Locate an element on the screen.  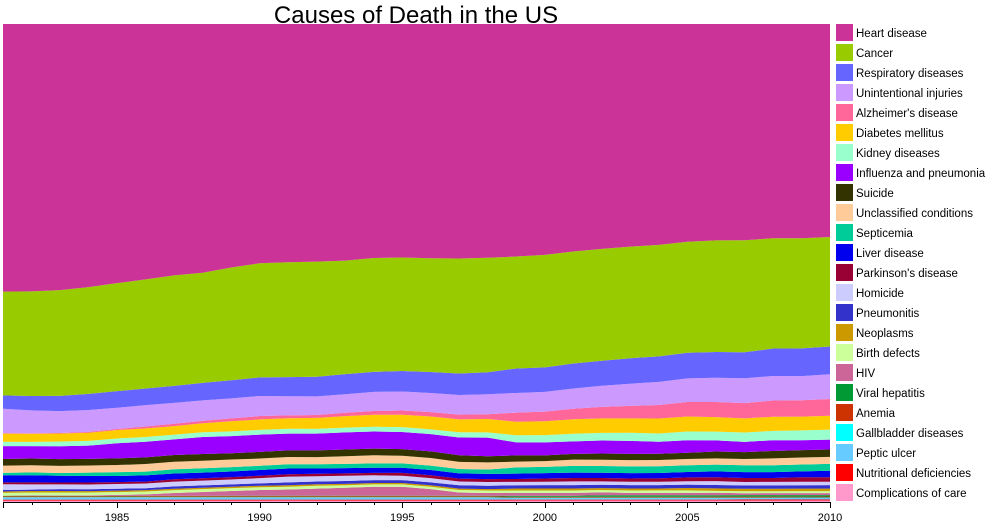
legend-item-peptic-ulcer: Peptic ulcer is located at coordinates (876, 452).